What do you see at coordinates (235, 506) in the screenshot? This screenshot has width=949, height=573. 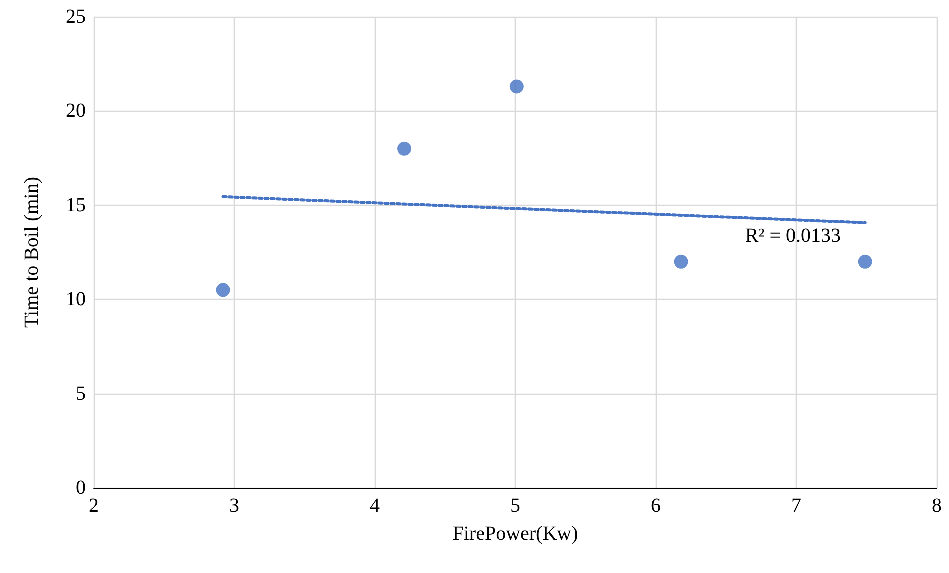 I see `x-tick-label: 3` at bounding box center [235, 506].